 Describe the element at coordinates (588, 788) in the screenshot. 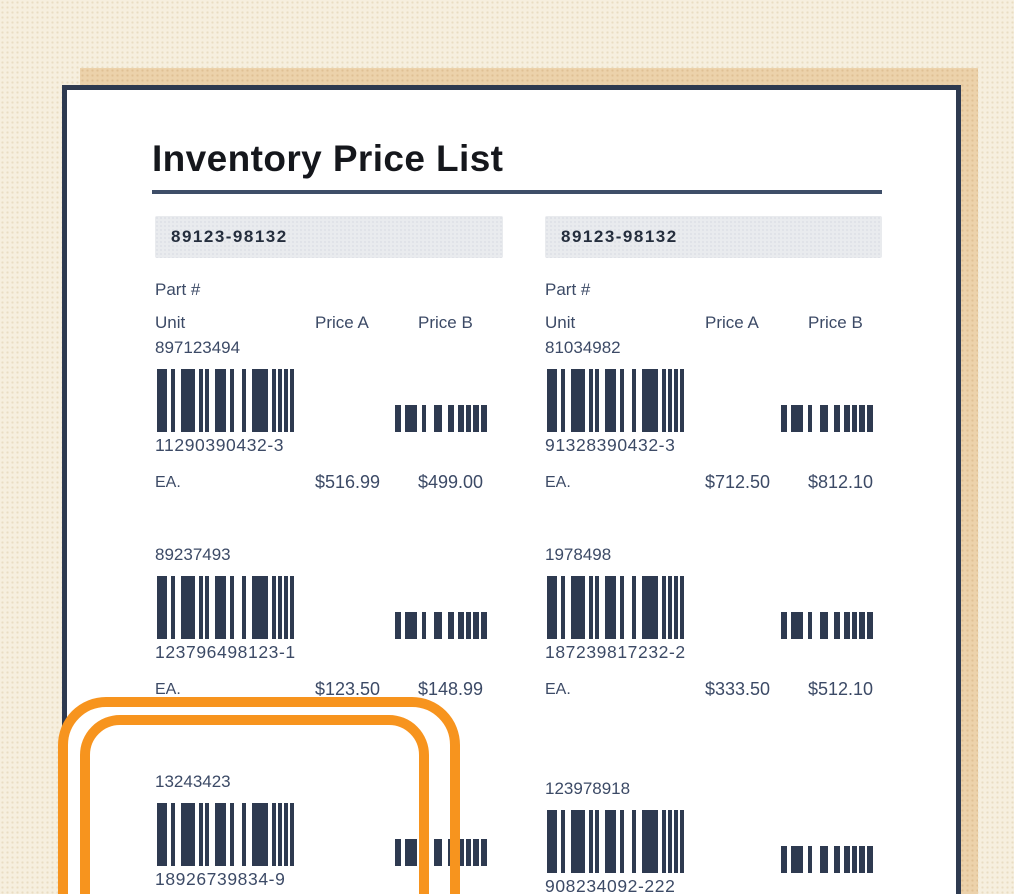

I see `part-number: 123978918` at that location.